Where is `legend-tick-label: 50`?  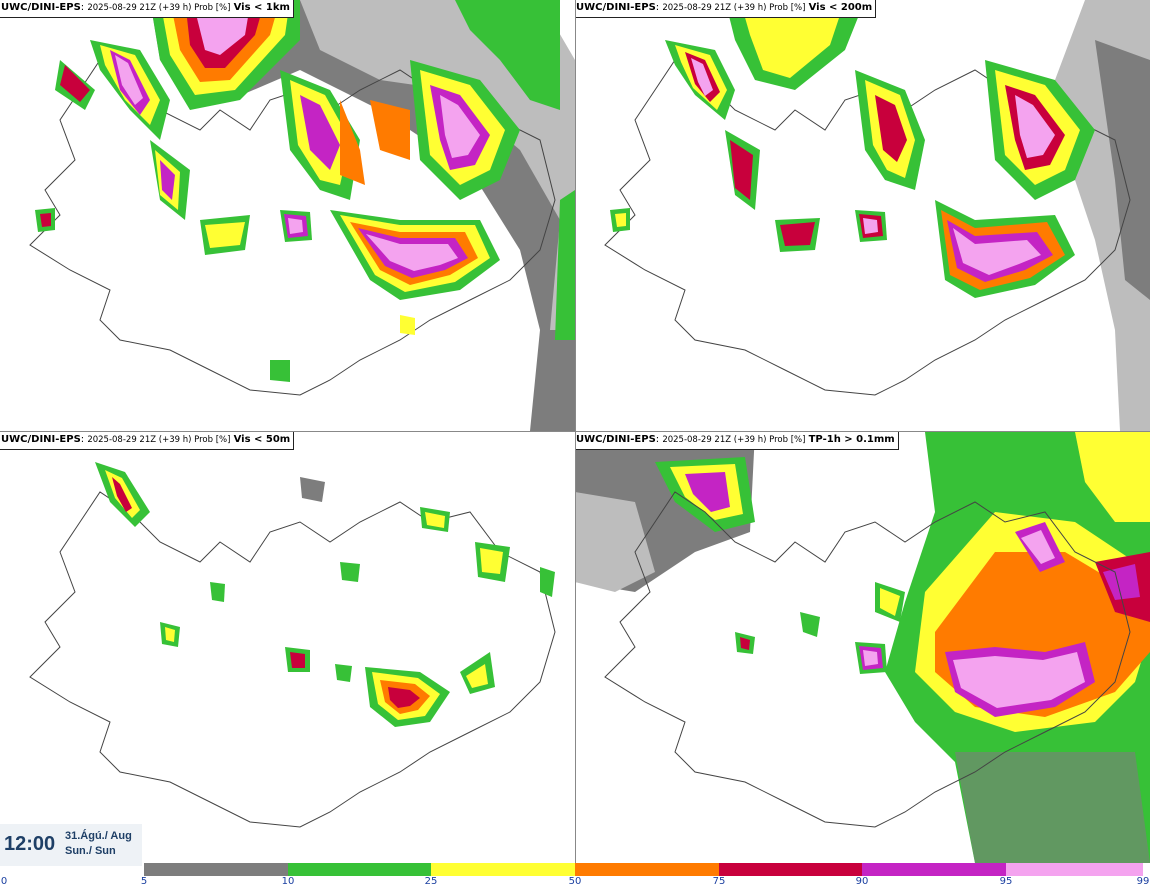
legend-tick-label: 50 is located at coordinates (575, 881).